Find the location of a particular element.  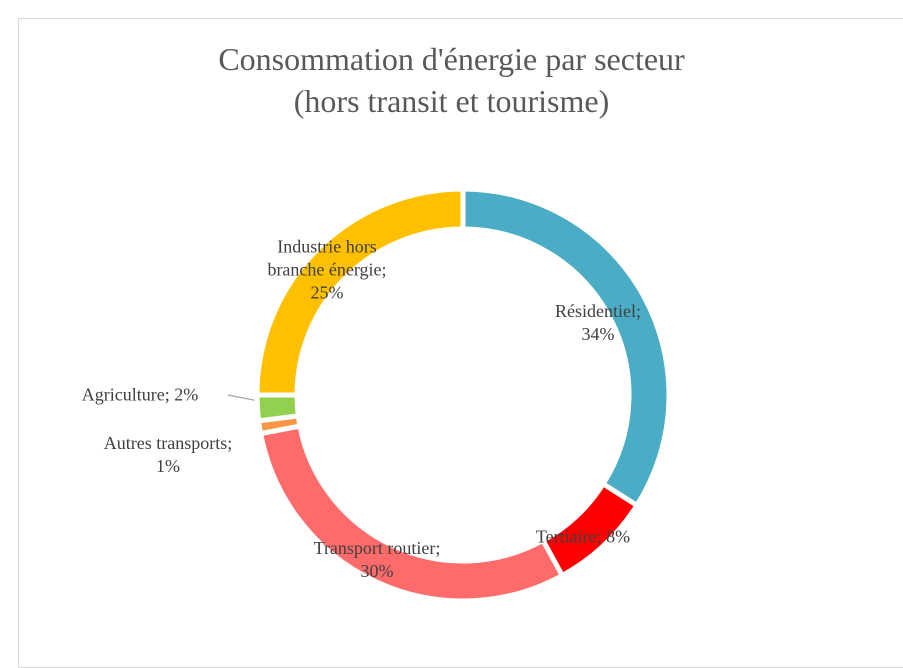

data-label: Transport routier; 30% is located at coordinates (377, 559).